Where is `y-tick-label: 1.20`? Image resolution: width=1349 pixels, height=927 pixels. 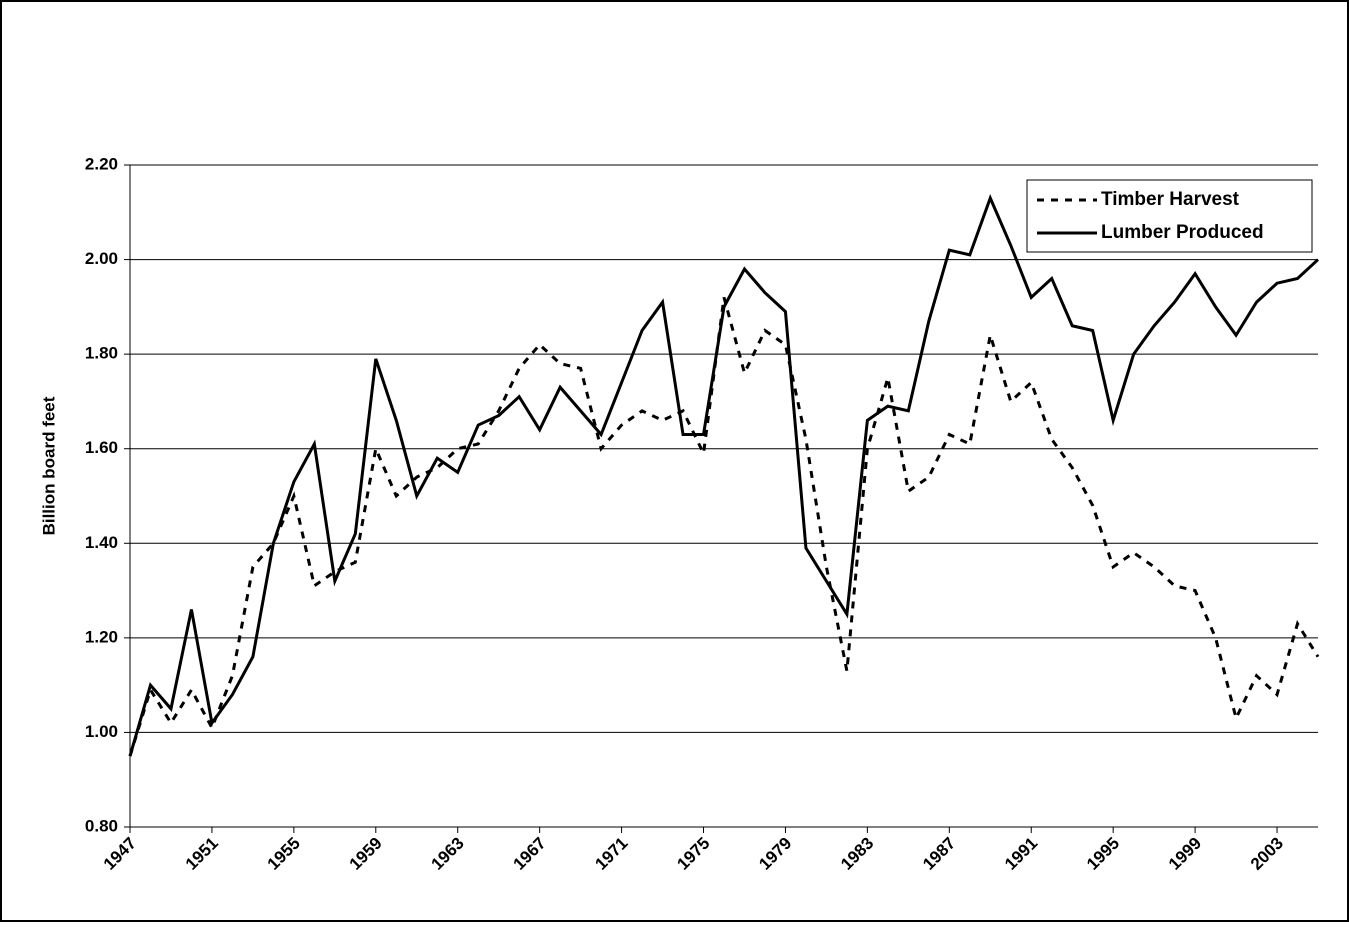 y-tick-label: 1.20 is located at coordinates (101, 636).